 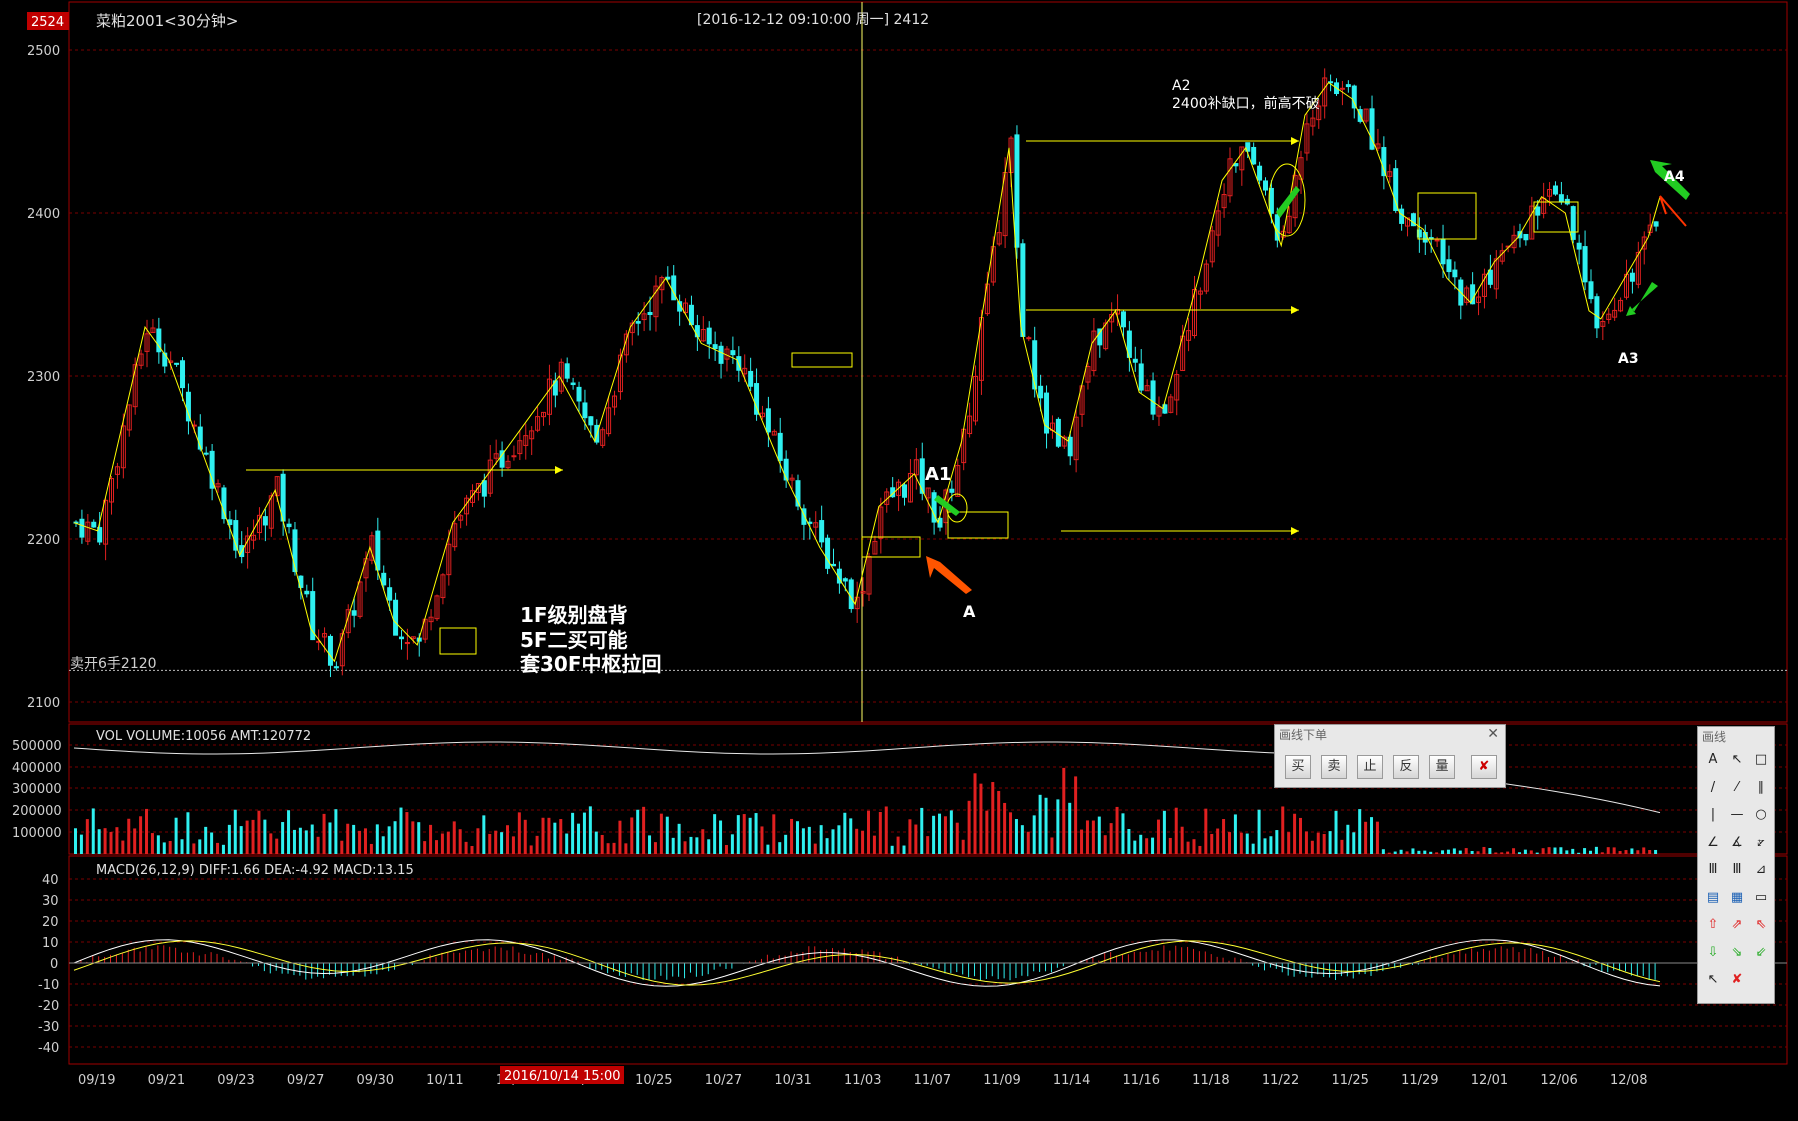 What do you see at coordinates (653, 1080) in the screenshot?
I see `date-tick-label: 10/25` at bounding box center [653, 1080].